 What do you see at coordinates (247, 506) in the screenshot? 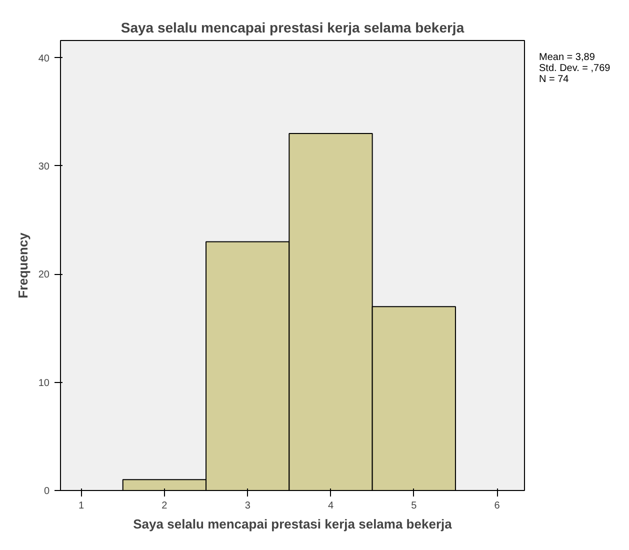
I see `x-tick-label: 3` at bounding box center [247, 506].